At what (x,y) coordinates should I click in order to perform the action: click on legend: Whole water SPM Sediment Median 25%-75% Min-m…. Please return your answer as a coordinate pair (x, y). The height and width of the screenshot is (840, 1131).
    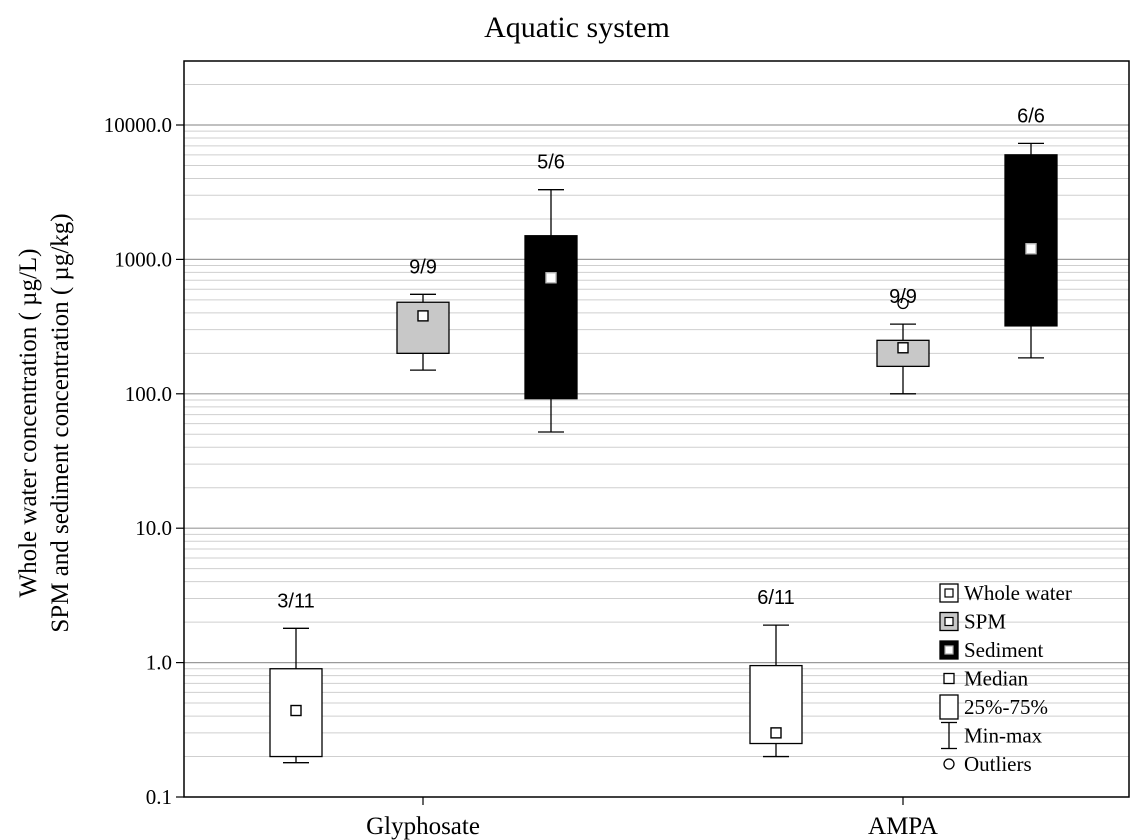
    Looking at the image, I should click on (1005, 678).